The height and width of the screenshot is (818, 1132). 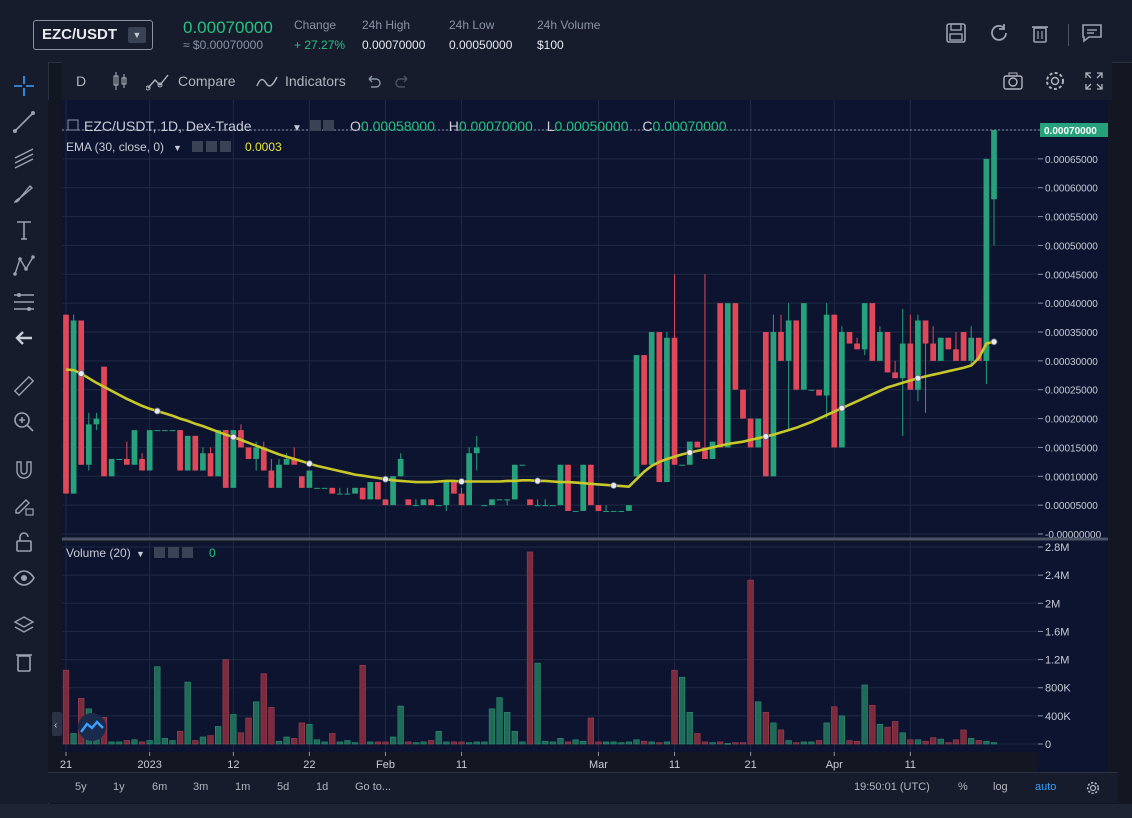 I want to click on brush-icon, so click(x=24, y=194).